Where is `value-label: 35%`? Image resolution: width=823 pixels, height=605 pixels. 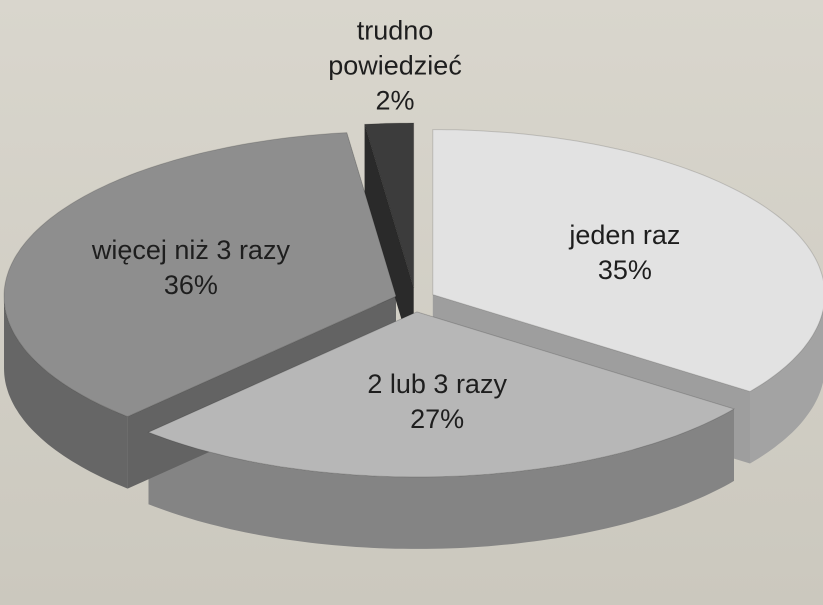 value-label: 35% is located at coordinates (624, 270).